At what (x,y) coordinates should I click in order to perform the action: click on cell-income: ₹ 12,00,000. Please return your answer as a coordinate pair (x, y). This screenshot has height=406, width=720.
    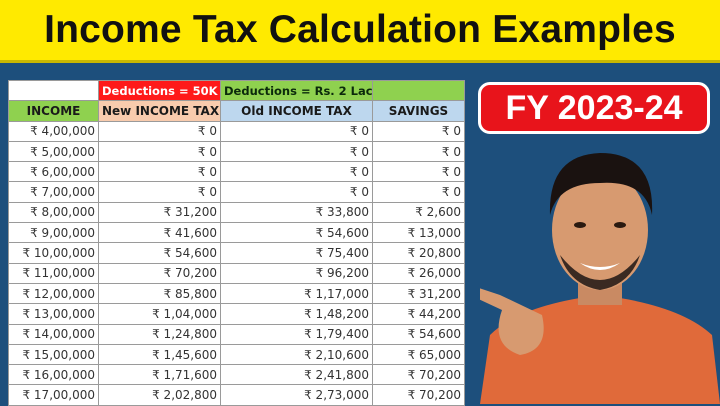
    Looking at the image, I should click on (53, 293).